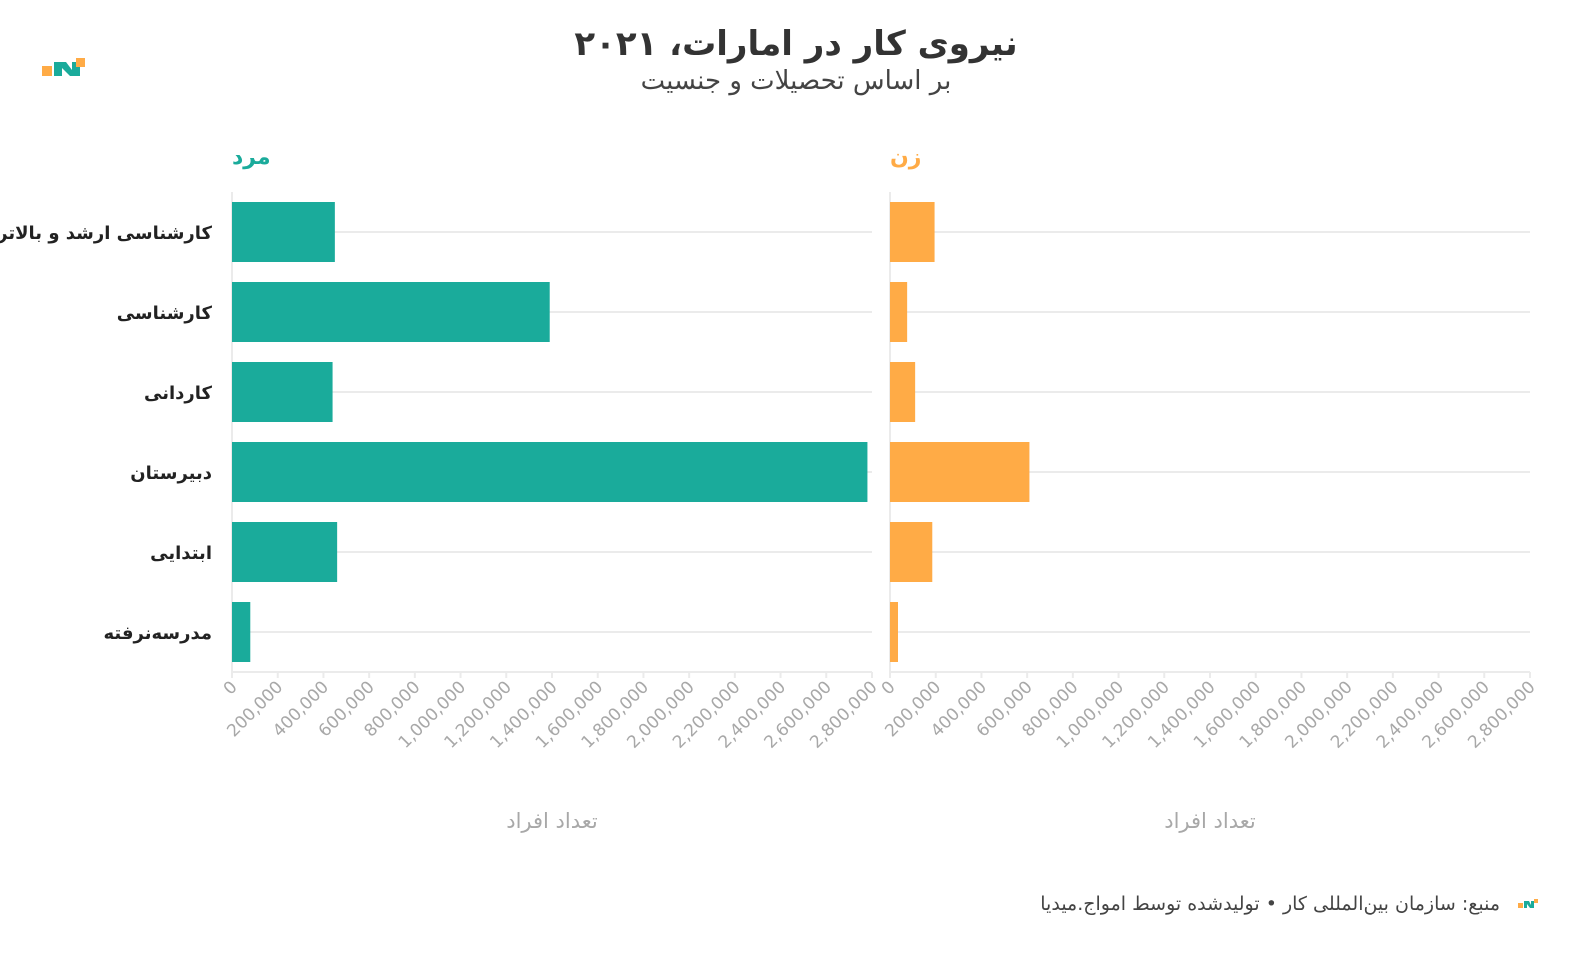 The image size is (1592, 968). Describe the element at coordinates (796, 81) in the screenshot. I see `chart-subtitle: بر اساس تحصیلات و جنسیت` at that location.